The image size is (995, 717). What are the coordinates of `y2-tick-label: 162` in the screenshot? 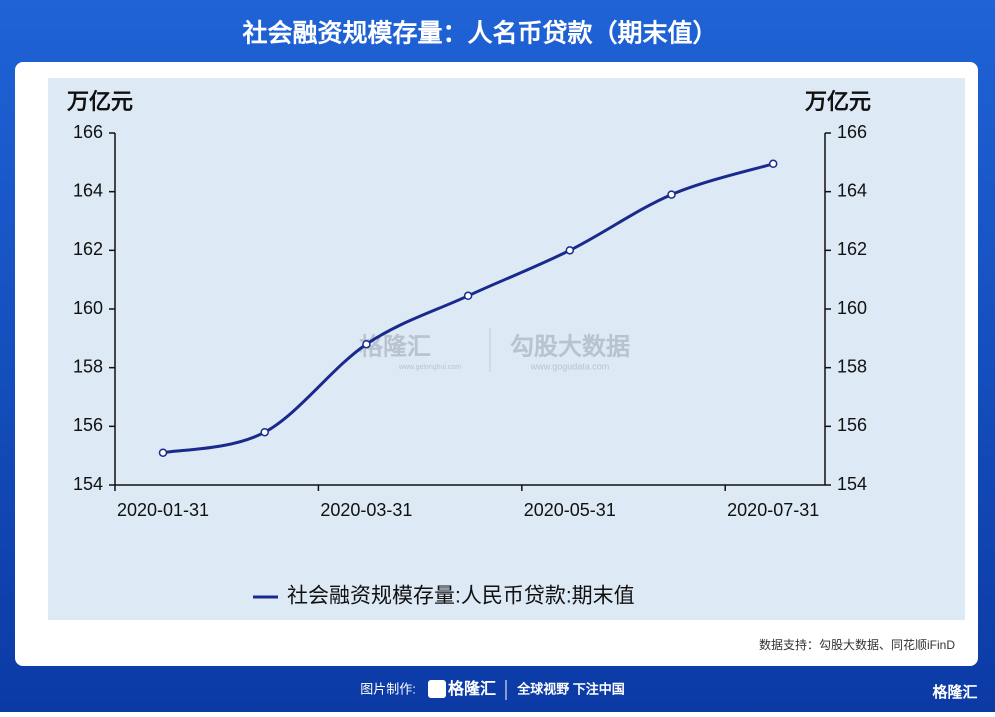 It's located at (852, 249).